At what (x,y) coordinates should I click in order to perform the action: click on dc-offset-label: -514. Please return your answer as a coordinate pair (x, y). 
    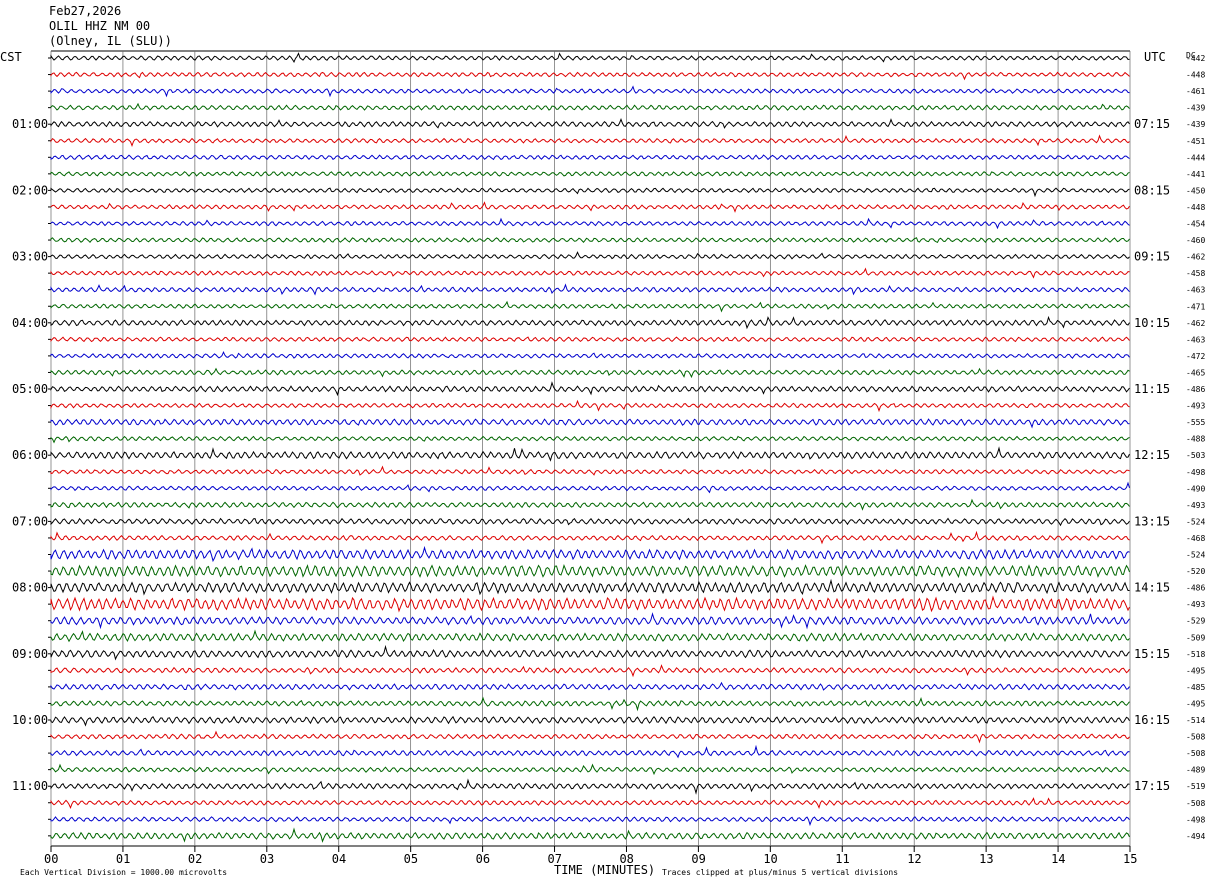
    Looking at the image, I should click on (1195, 720).